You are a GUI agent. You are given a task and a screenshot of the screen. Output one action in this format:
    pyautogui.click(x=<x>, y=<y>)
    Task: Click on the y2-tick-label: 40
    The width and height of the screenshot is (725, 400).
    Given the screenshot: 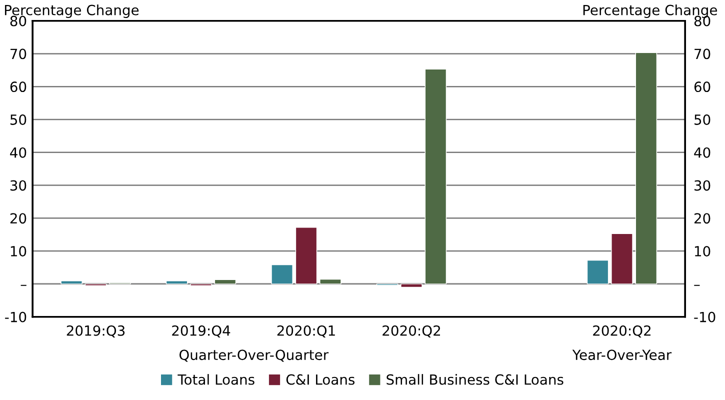 What is the action you would take?
    pyautogui.click(x=702, y=152)
    